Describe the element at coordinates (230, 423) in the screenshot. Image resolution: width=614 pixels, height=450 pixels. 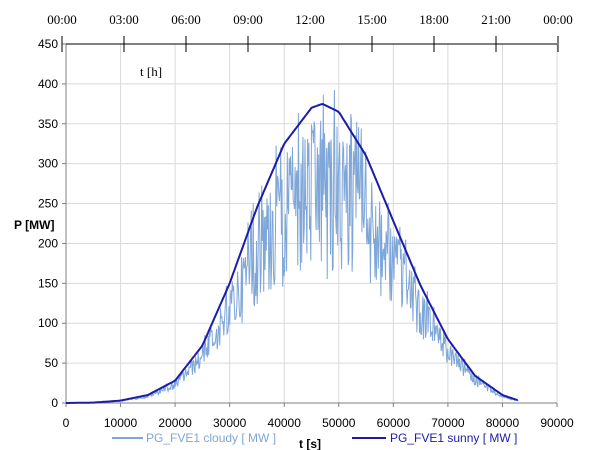
I see `x-tick-label: 30000` at that location.